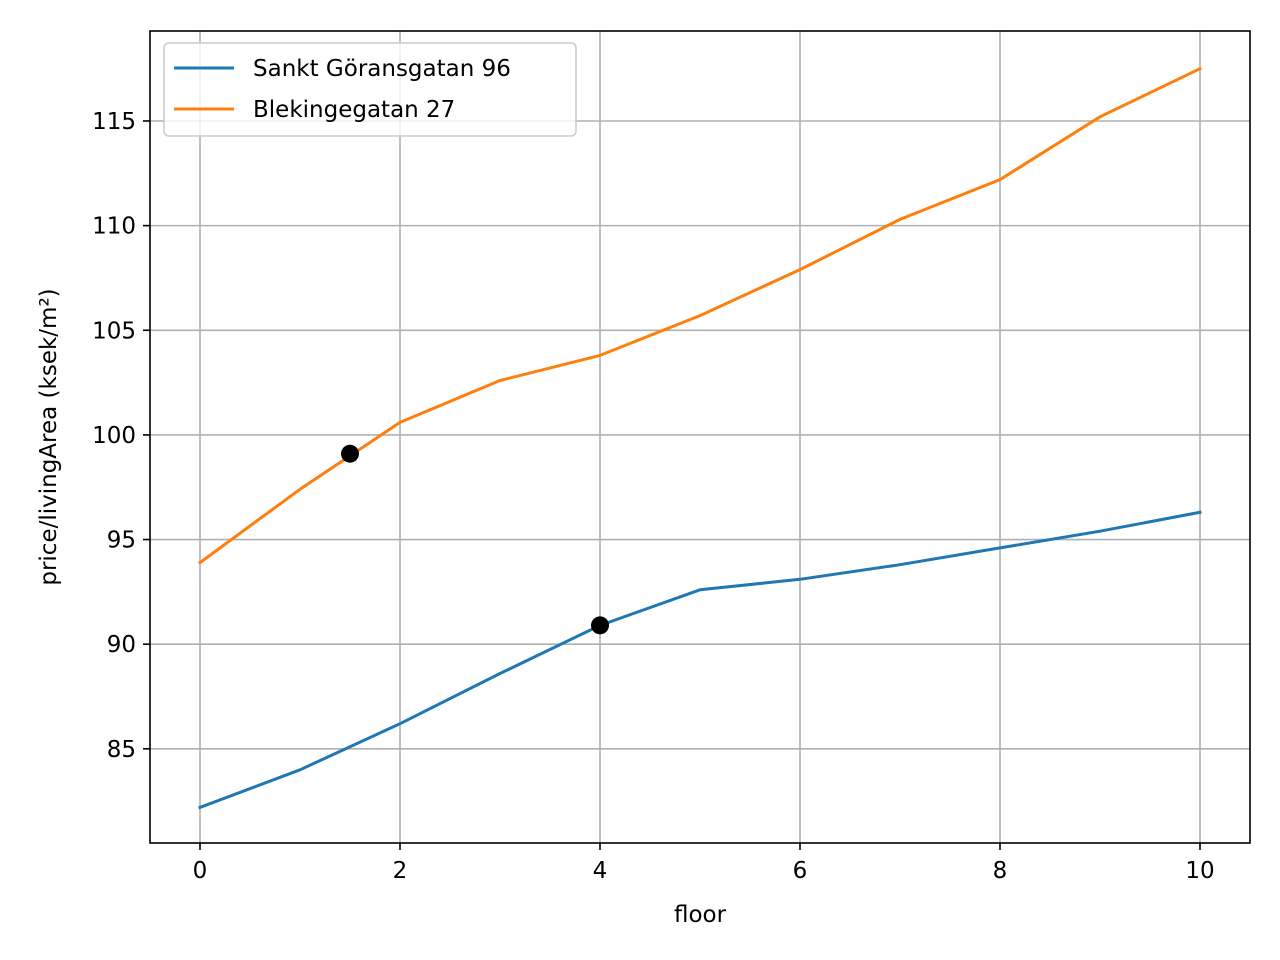  Describe the element at coordinates (114, 331) in the screenshot. I see `y-tick-label: 105` at that location.